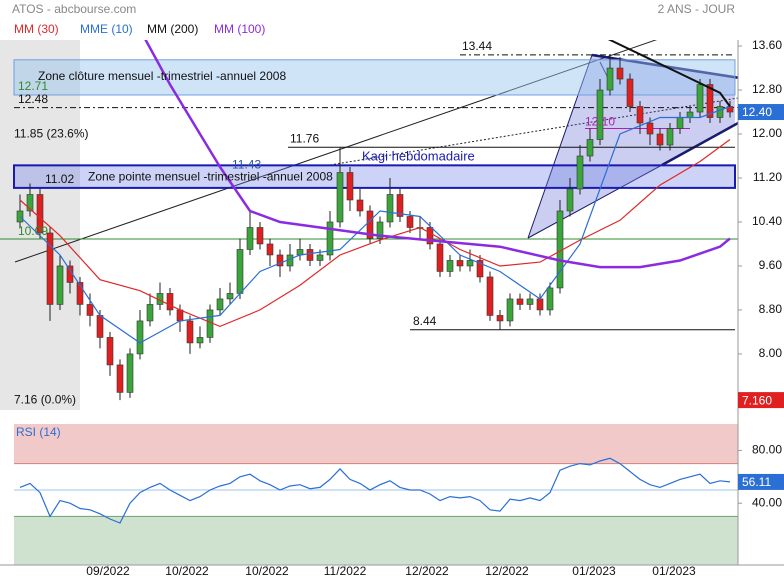 This screenshot has width=784, height=580. Describe the element at coordinates (374, 77) in the screenshot. I see `zone` at that location.